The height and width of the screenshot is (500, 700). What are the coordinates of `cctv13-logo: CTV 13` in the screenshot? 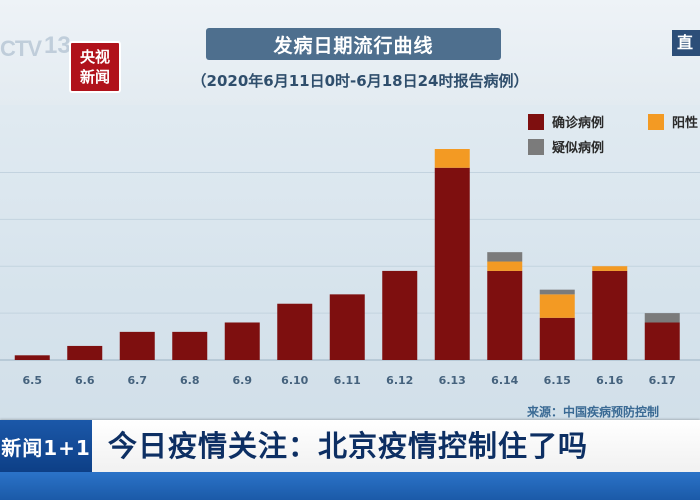 It's located at (35, 60).